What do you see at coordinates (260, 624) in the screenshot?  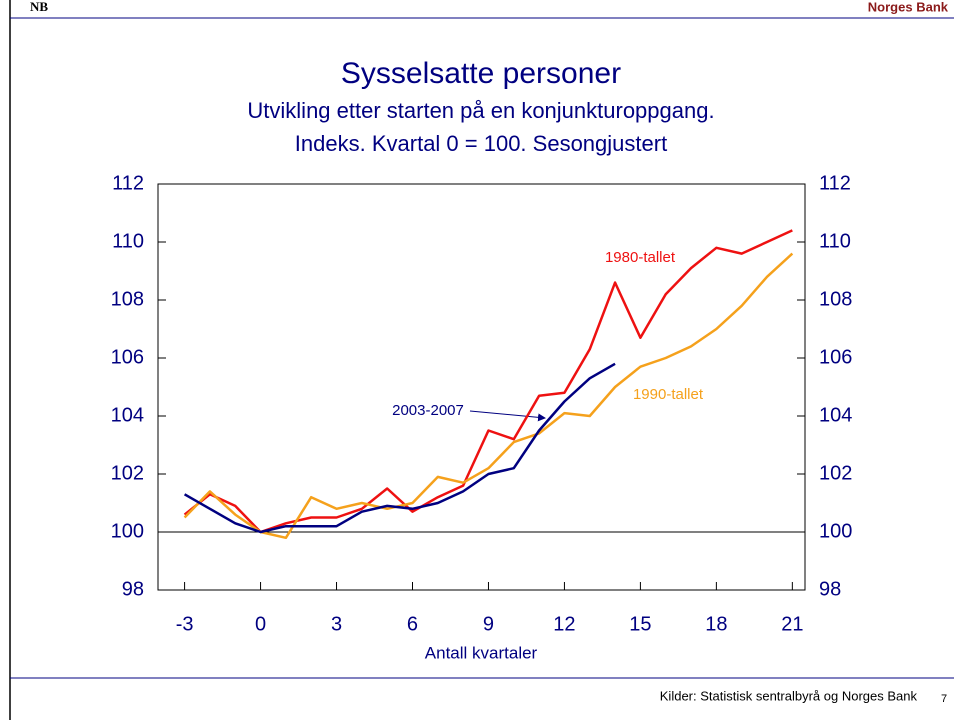 I see `x-tick-label: 0` at bounding box center [260, 624].